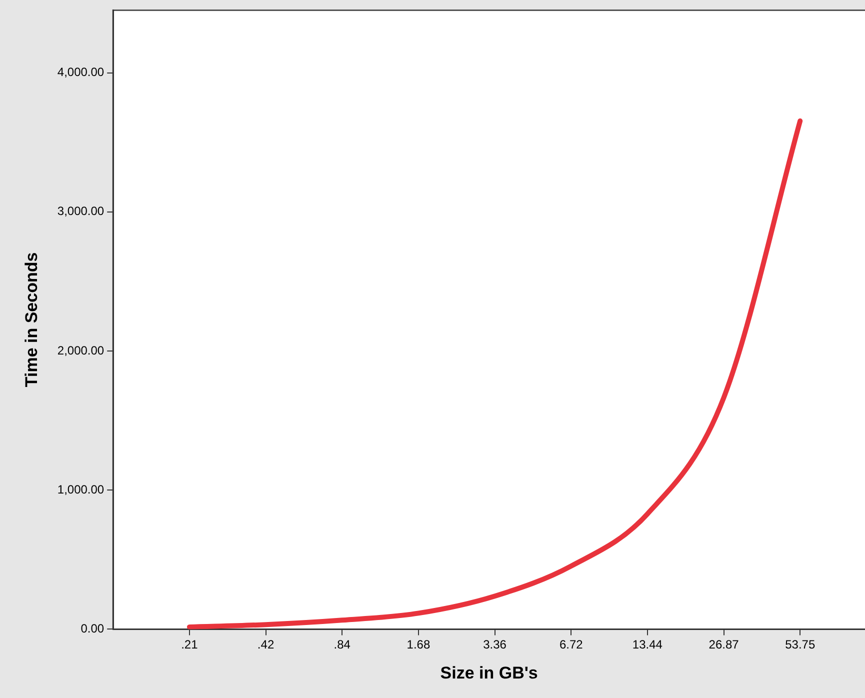 The width and height of the screenshot is (865, 698). I want to click on y-axis-title: Time in Seconds, so click(31, 320).